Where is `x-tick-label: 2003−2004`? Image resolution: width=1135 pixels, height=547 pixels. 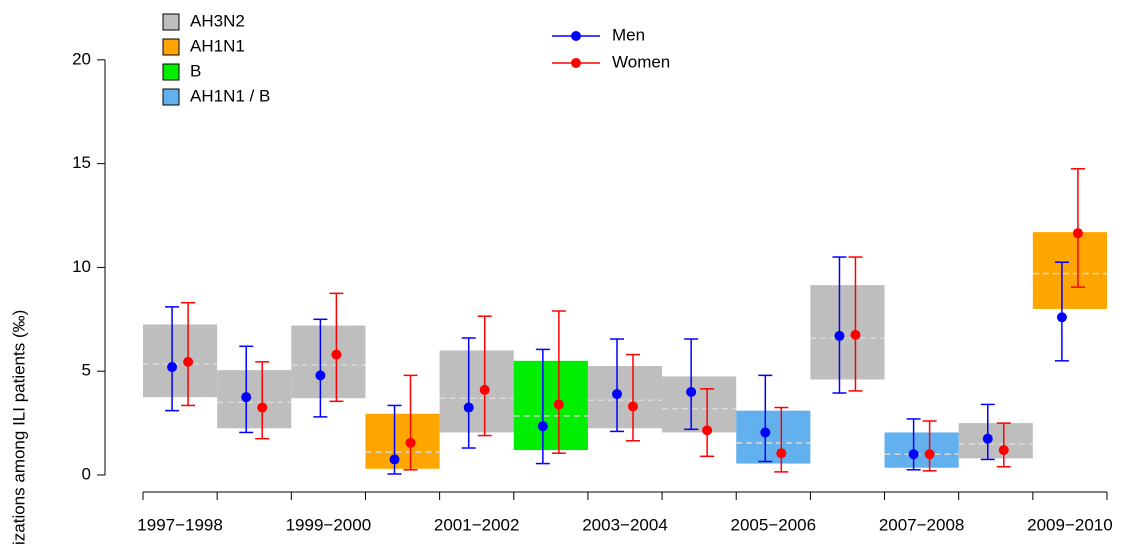 x-tick-label: 2003−2004 is located at coordinates (625, 524).